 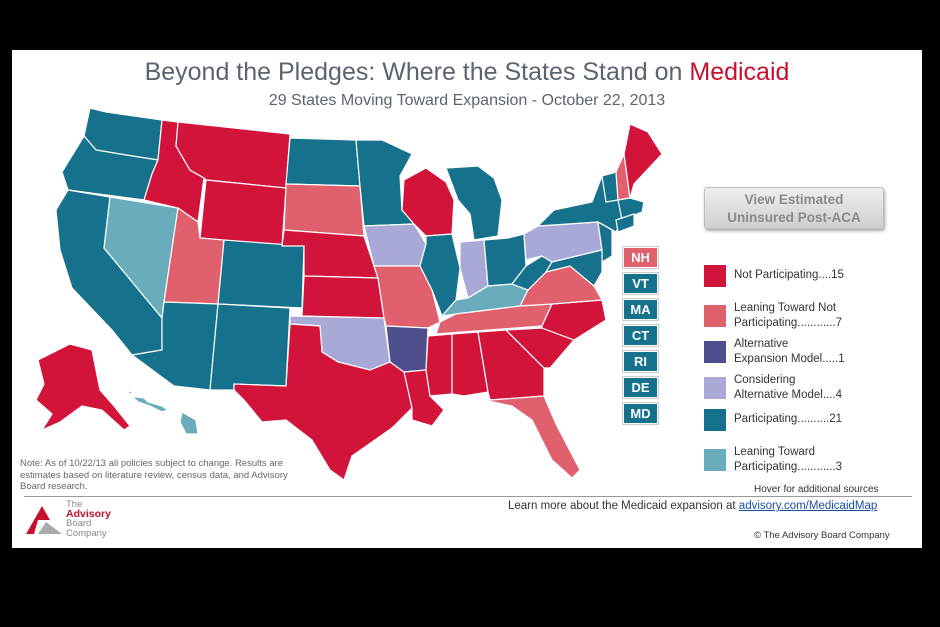 I want to click on state-me, so click(x=643, y=161).